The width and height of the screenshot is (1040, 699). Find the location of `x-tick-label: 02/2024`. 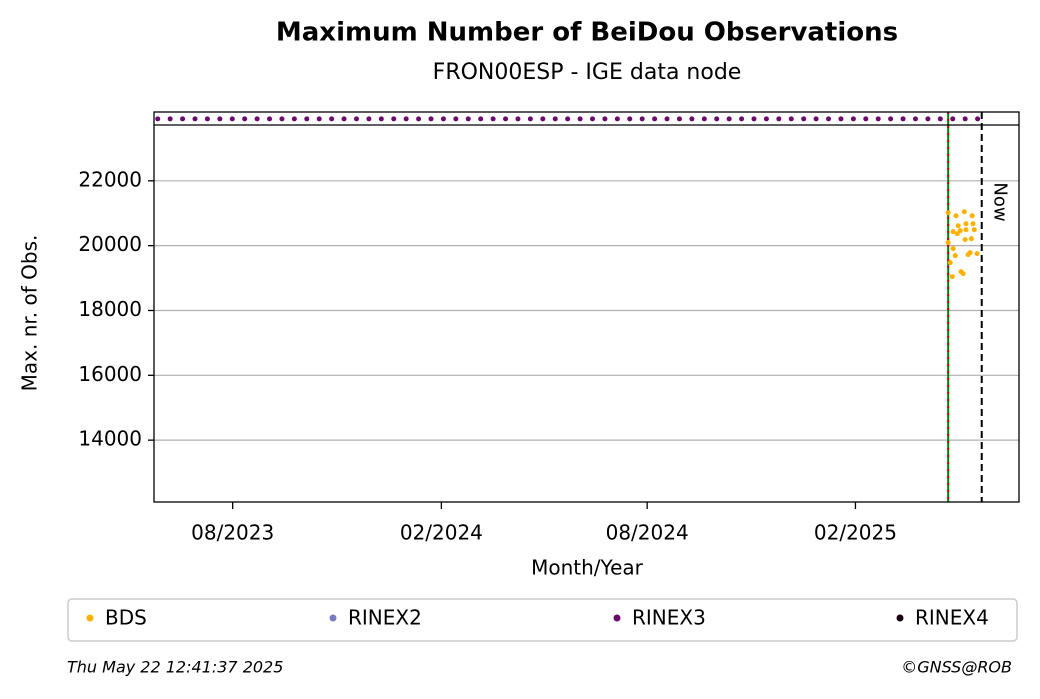

x-tick-label: 02/2024 is located at coordinates (441, 533).